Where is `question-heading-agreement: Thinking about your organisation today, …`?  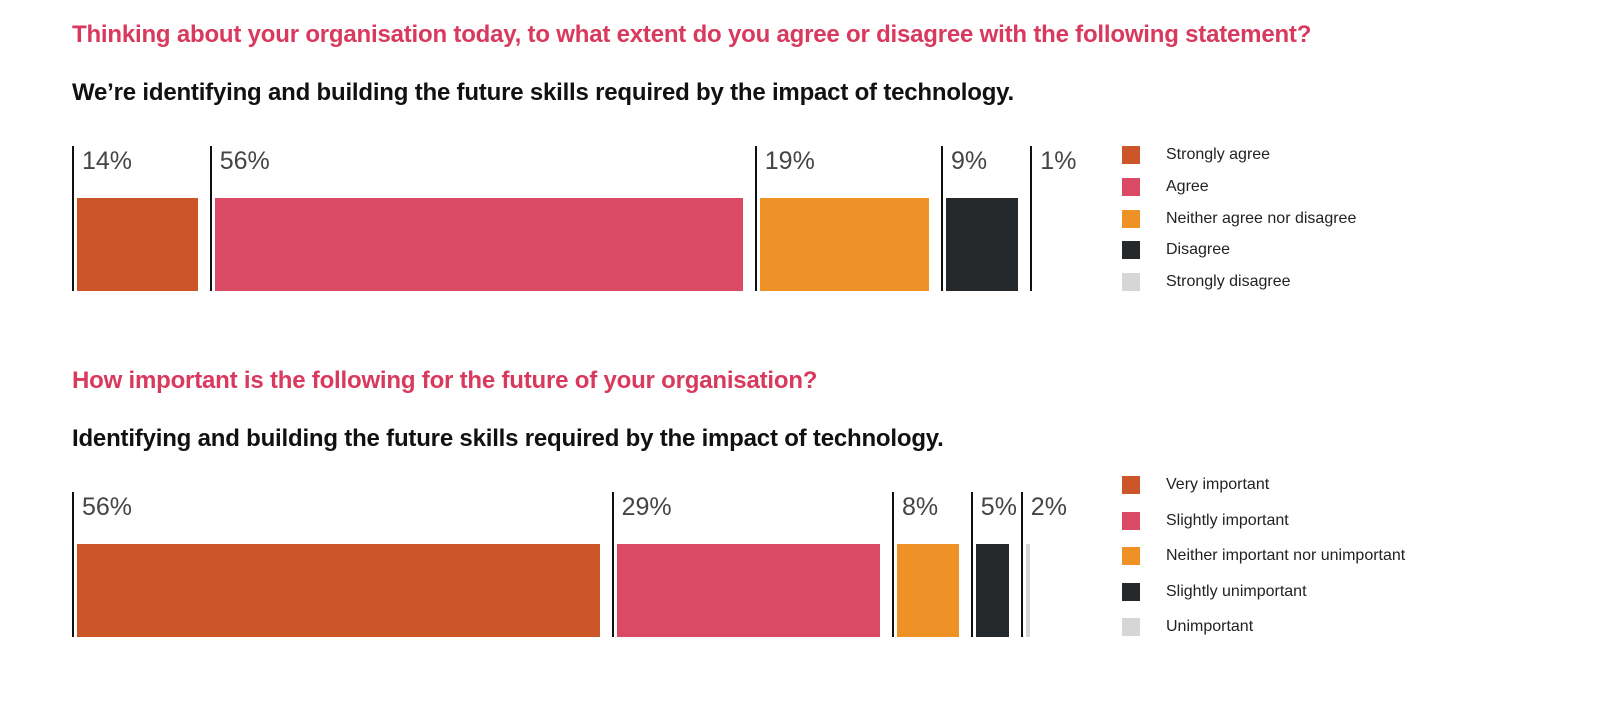 question-heading-agreement: Thinking about your organisation today, … is located at coordinates (692, 34).